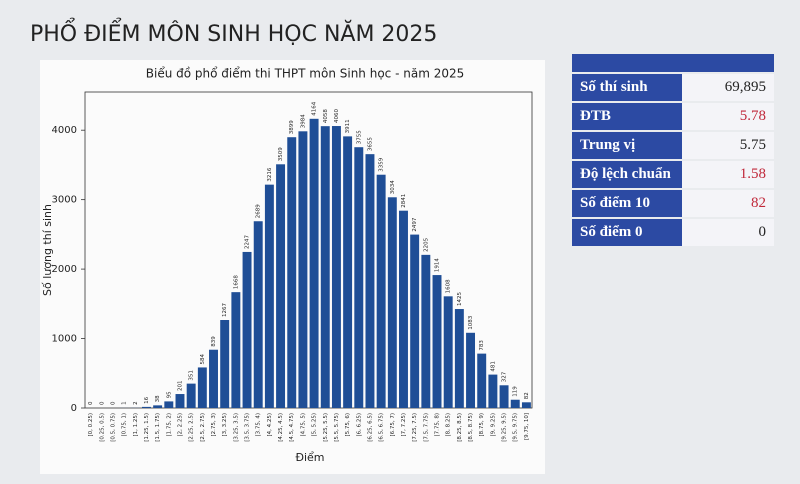  Describe the element at coordinates (627, 87) in the screenshot. I see `stat-label: Số thí sinh` at that location.